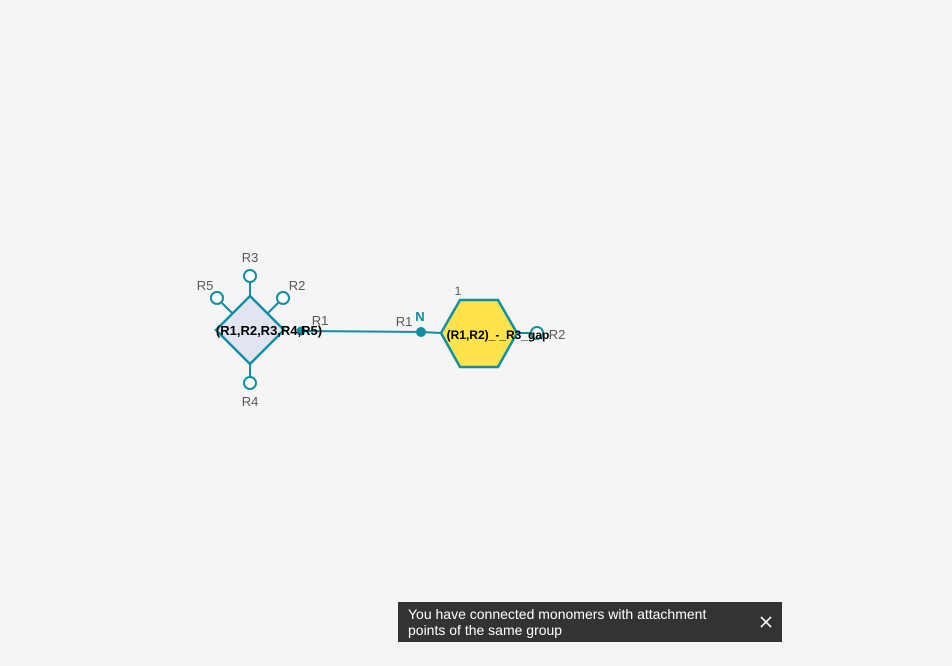 The width and height of the screenshot is (952, 666). I want to click on ap-stub-r2, so click(273, 308).